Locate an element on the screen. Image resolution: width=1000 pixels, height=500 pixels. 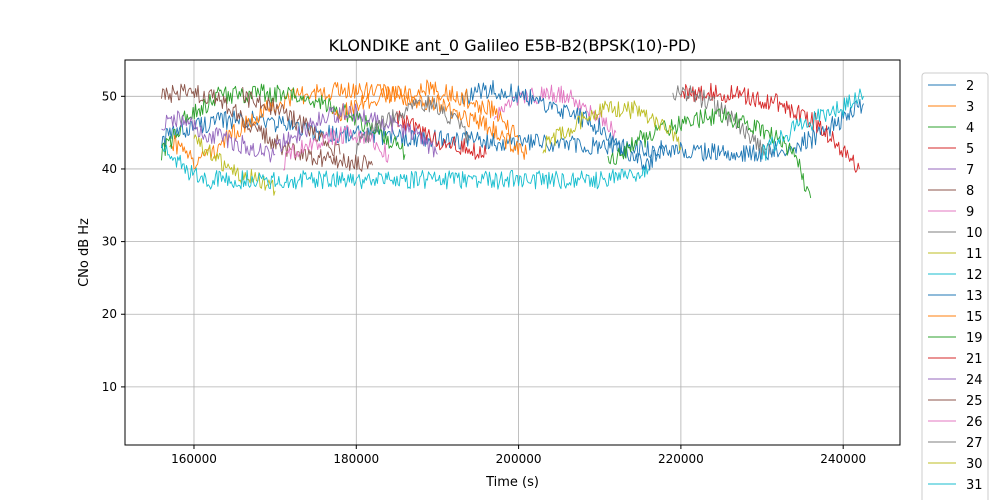
legend-label: 31 is located at coordinates (974, 485).